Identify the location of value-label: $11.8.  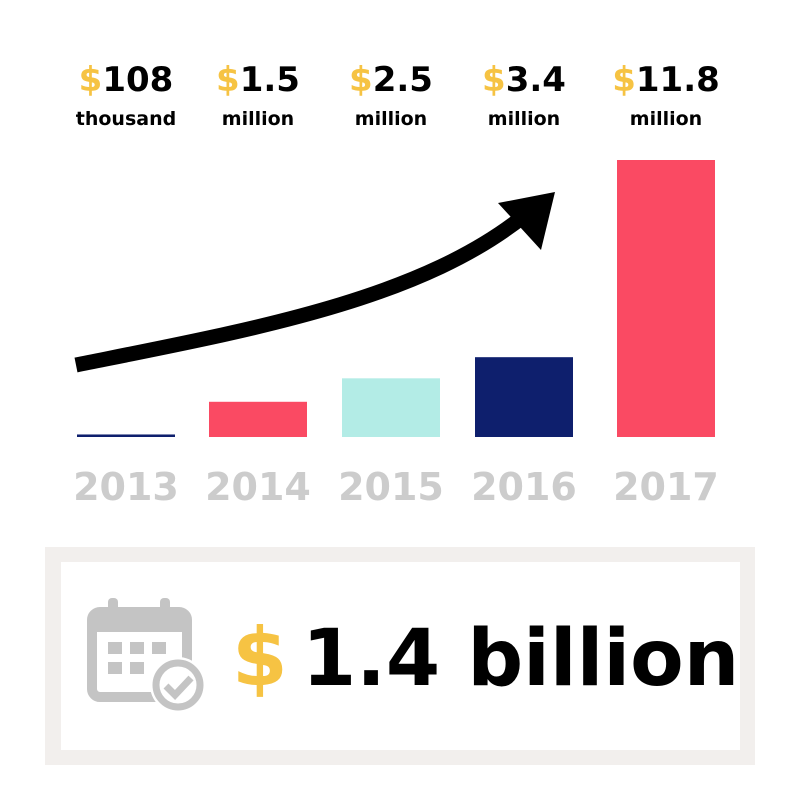
(666, 80).